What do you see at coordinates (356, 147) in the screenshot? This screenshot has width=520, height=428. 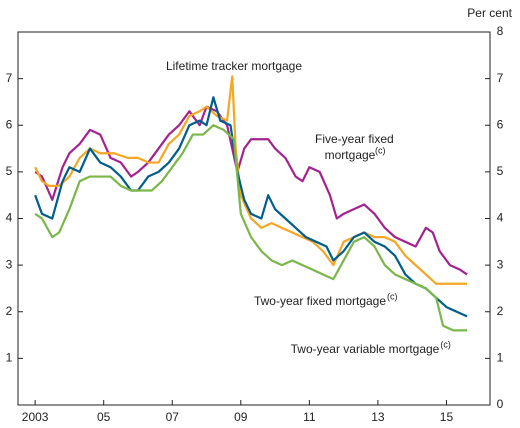 I see `series-label: Five-year fixed mortgage` at bounding box center [356, 147].